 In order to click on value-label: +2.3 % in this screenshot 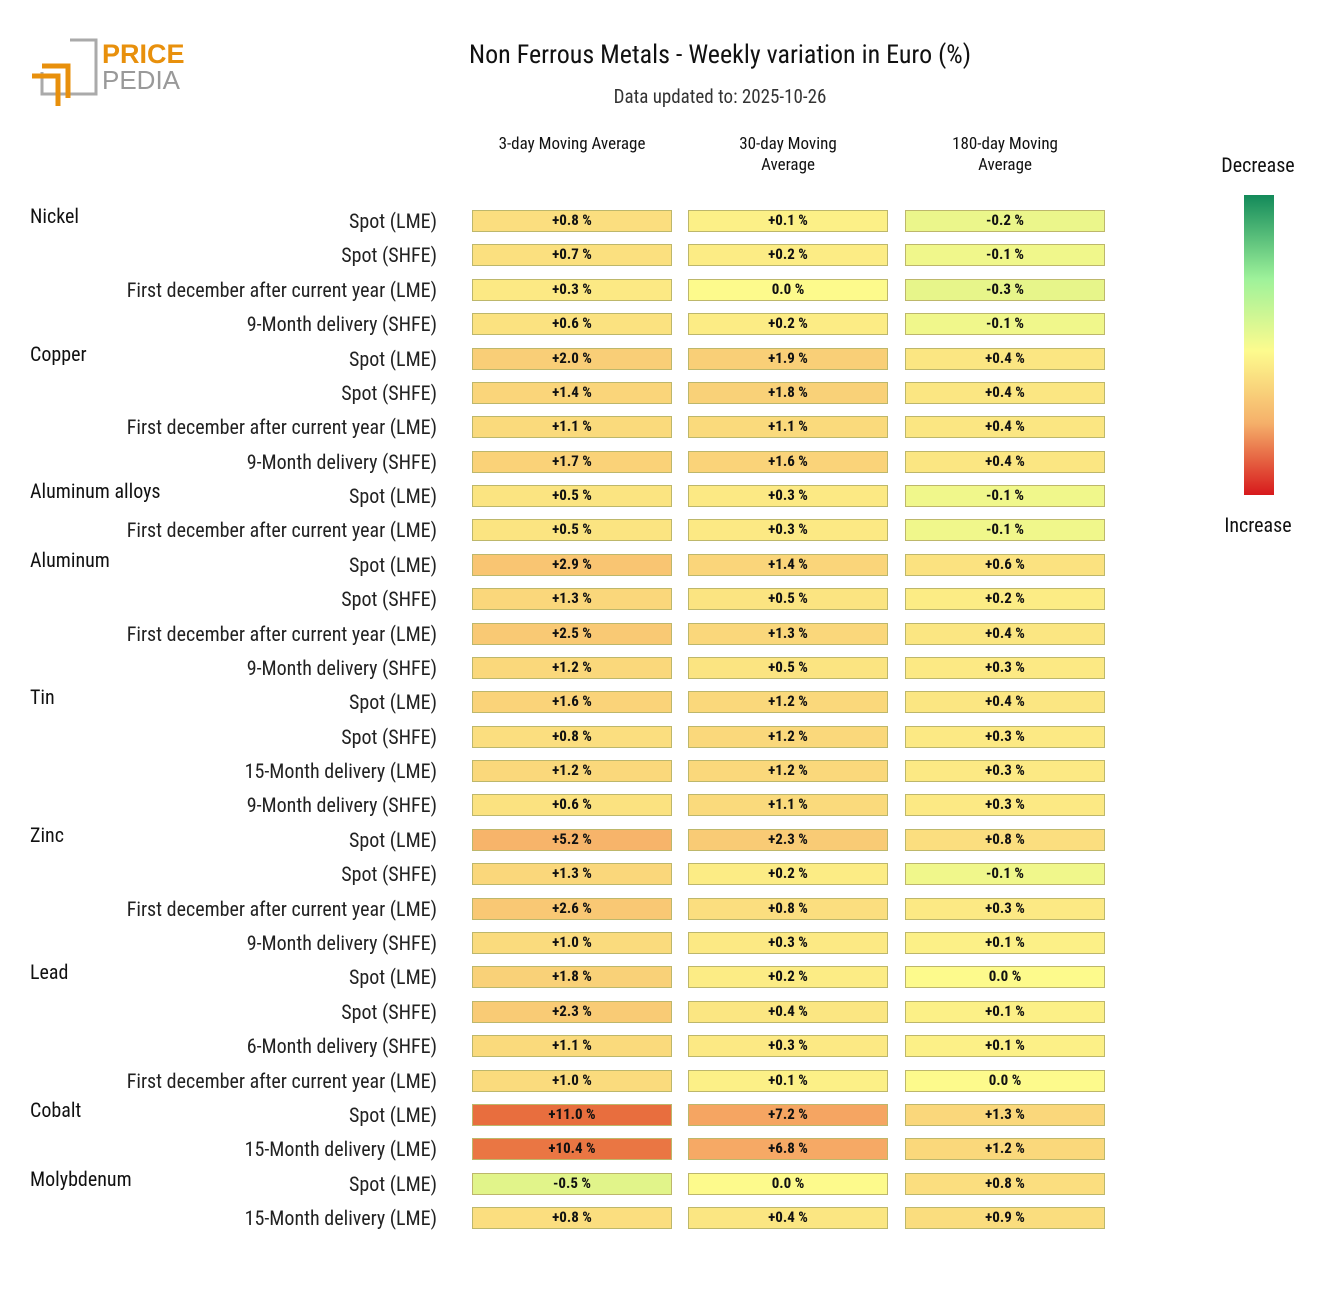, I will do `click(788, 838)`.